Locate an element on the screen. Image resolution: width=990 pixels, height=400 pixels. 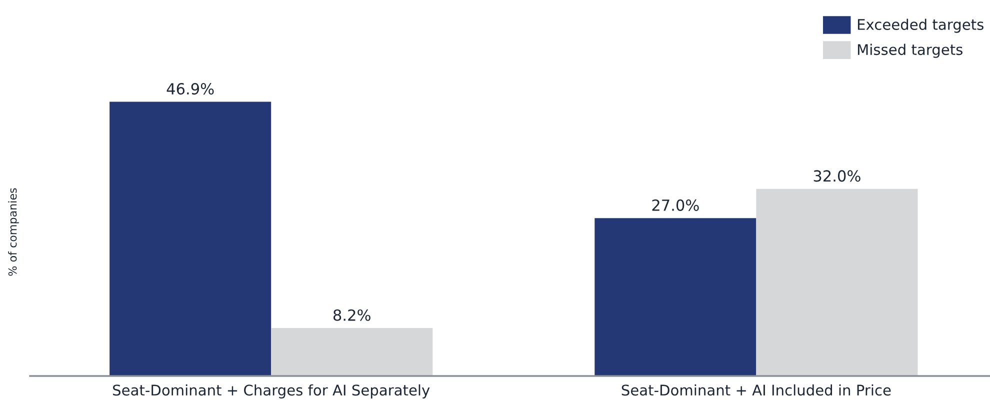
x-tick-label: Seat-Dominant + AI Included in Price is located at coordinates (756, 390).